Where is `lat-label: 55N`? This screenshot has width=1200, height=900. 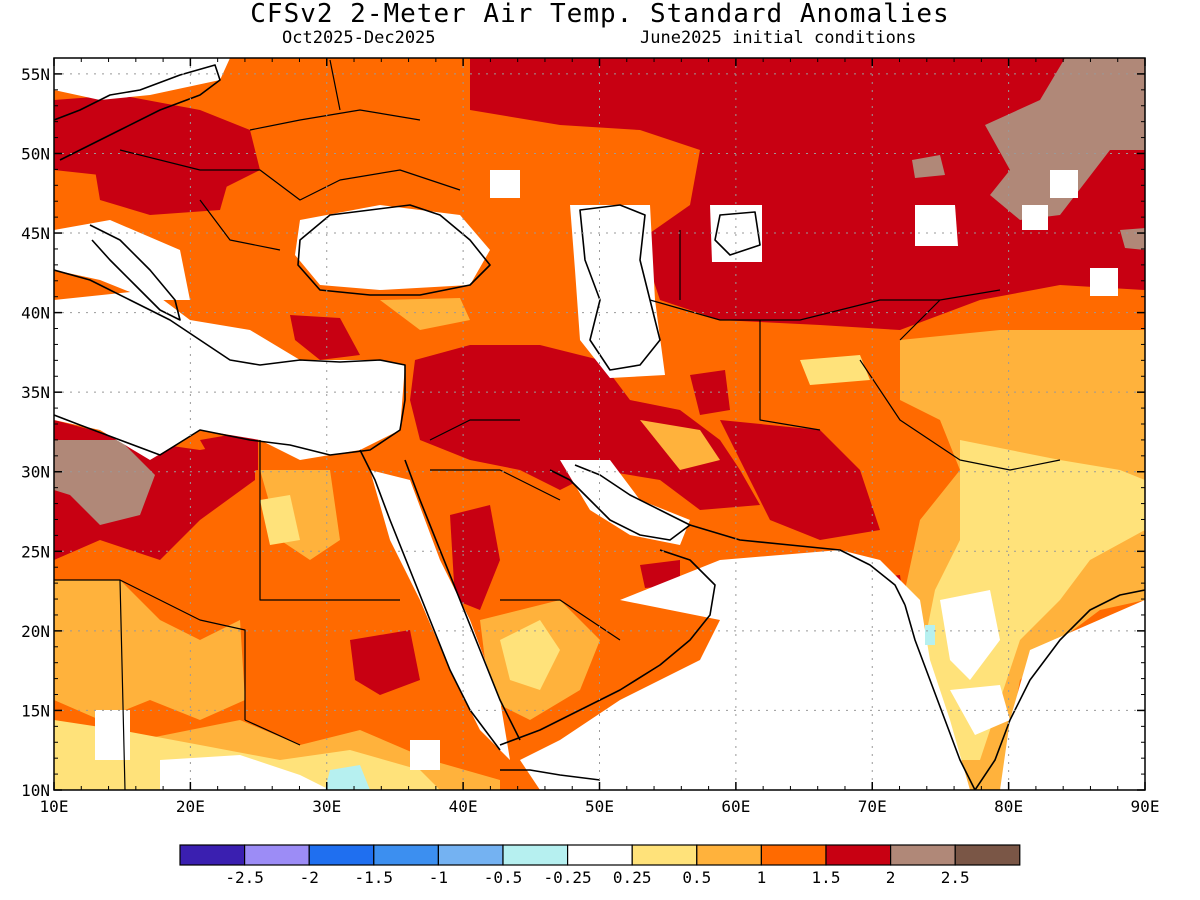
lat-label: 55N is located at coordinates (35, 74).